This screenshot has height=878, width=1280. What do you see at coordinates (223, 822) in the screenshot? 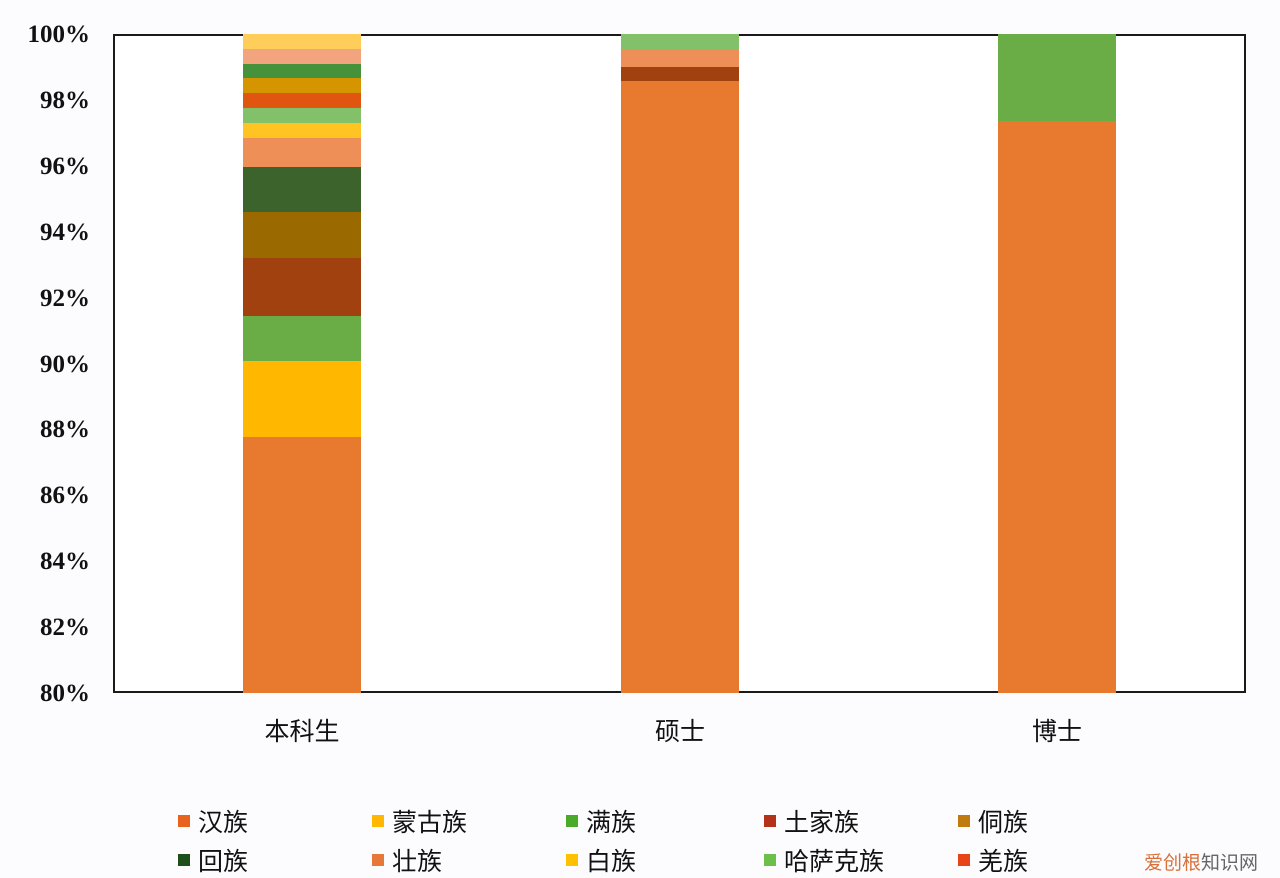
I see `legend-label: 汉族` at bounding box center [223, 822].